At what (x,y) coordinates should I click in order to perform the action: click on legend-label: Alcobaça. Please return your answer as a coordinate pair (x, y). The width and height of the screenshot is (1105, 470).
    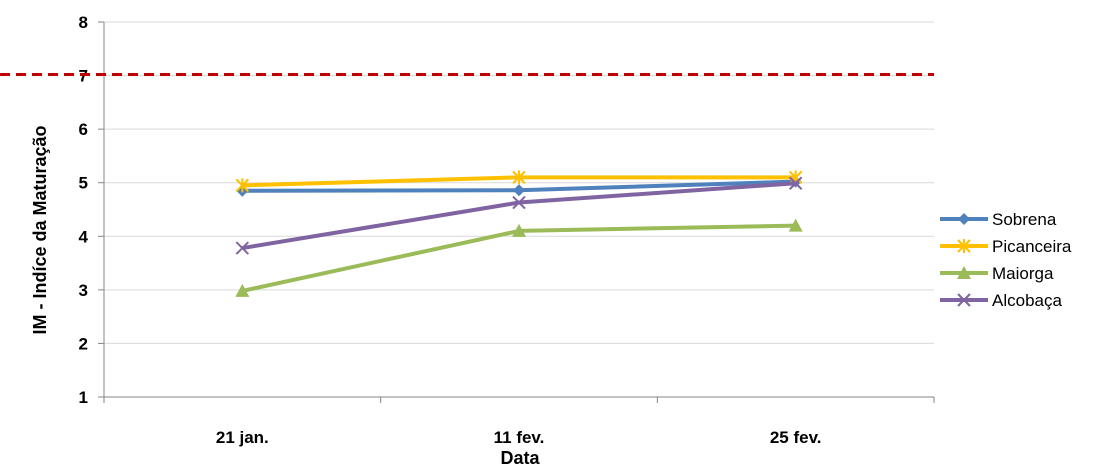
    Looking at the image, I should click on (1027, 300).